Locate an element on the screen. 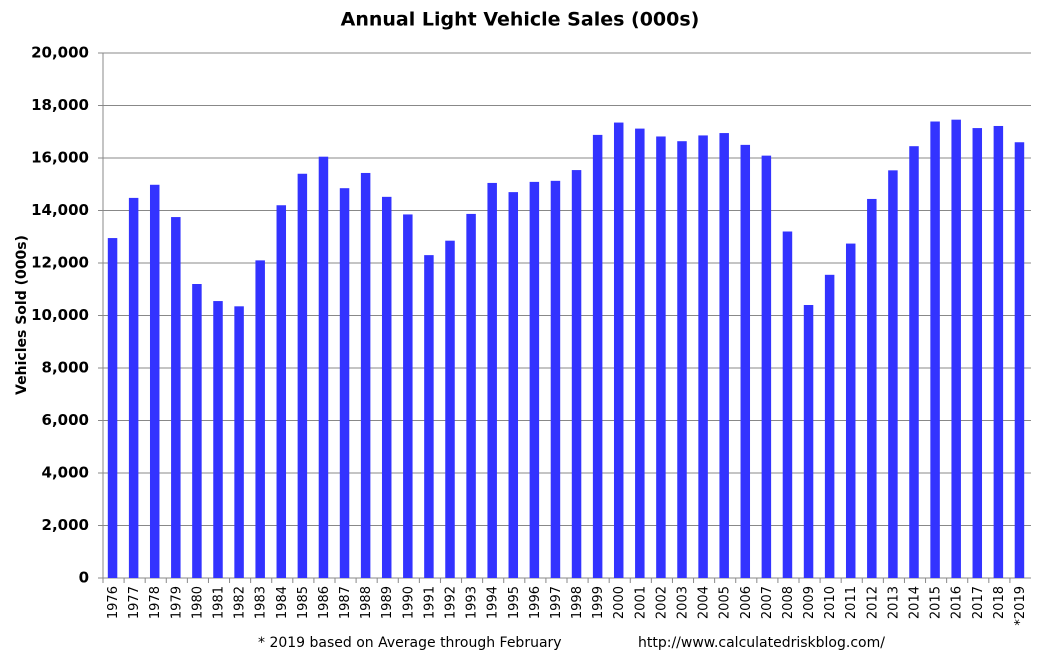 This screenshot has width=1041, height=668. x-tick-label: 1984 is located at coordinates (282, 602).